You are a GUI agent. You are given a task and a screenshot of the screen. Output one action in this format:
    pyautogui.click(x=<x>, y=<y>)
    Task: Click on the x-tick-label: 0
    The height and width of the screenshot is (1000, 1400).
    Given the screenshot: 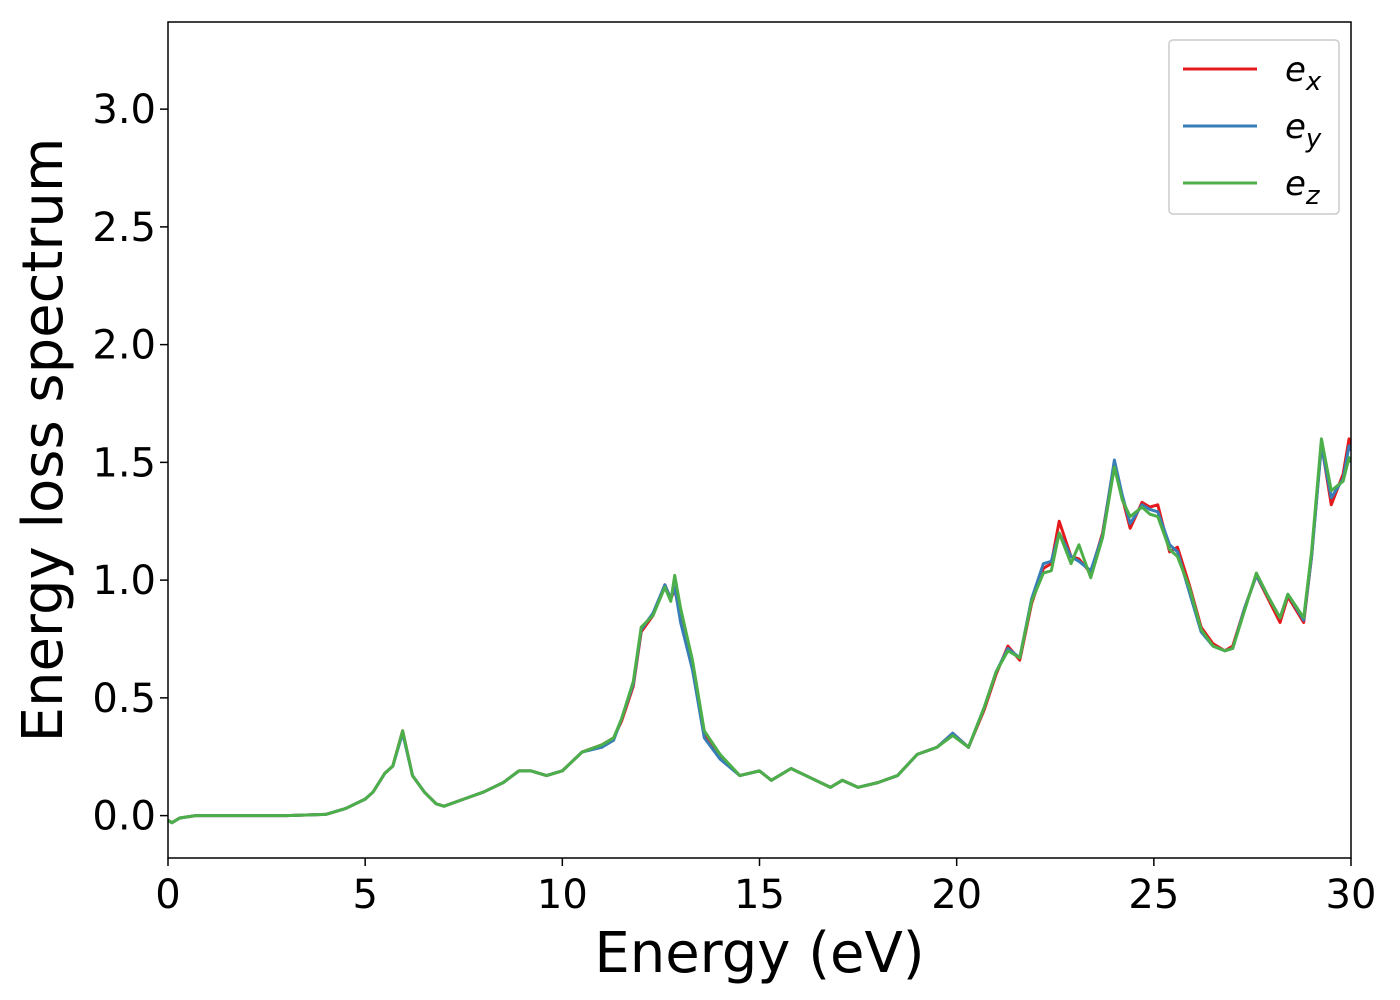 What is the action you would take?
    pyautogui.click(x=167, y=895)
    